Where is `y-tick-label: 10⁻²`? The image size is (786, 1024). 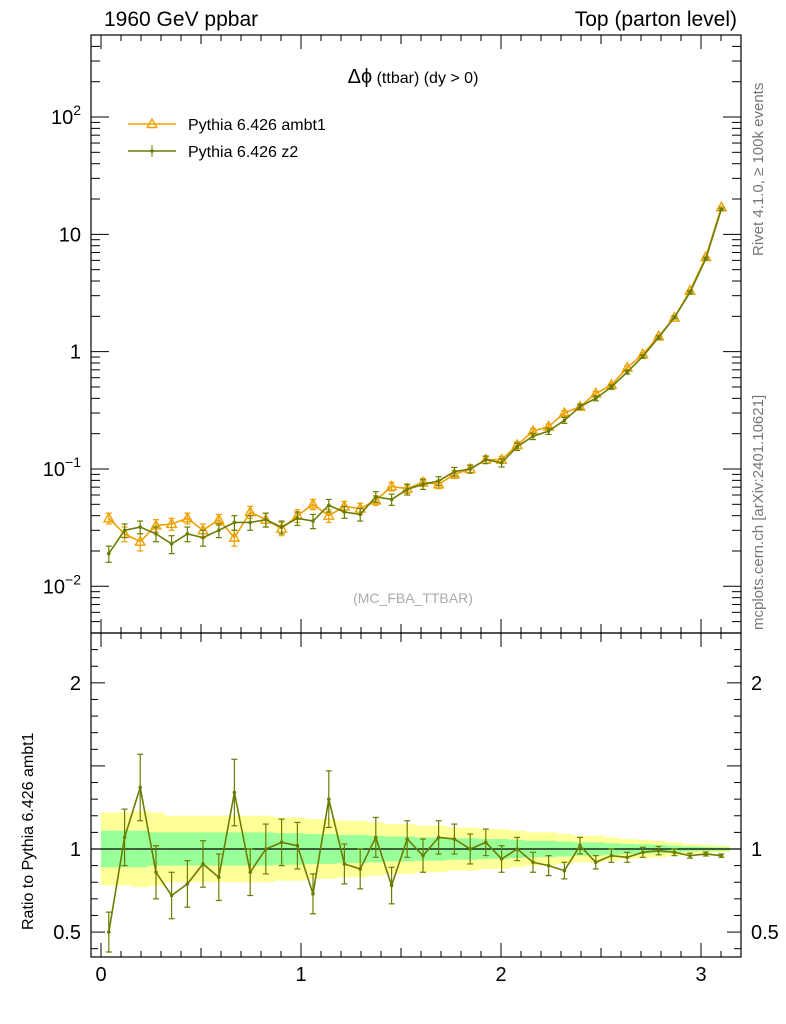 y-tick-label: 10⁻² is located at coordinates (62, 584).